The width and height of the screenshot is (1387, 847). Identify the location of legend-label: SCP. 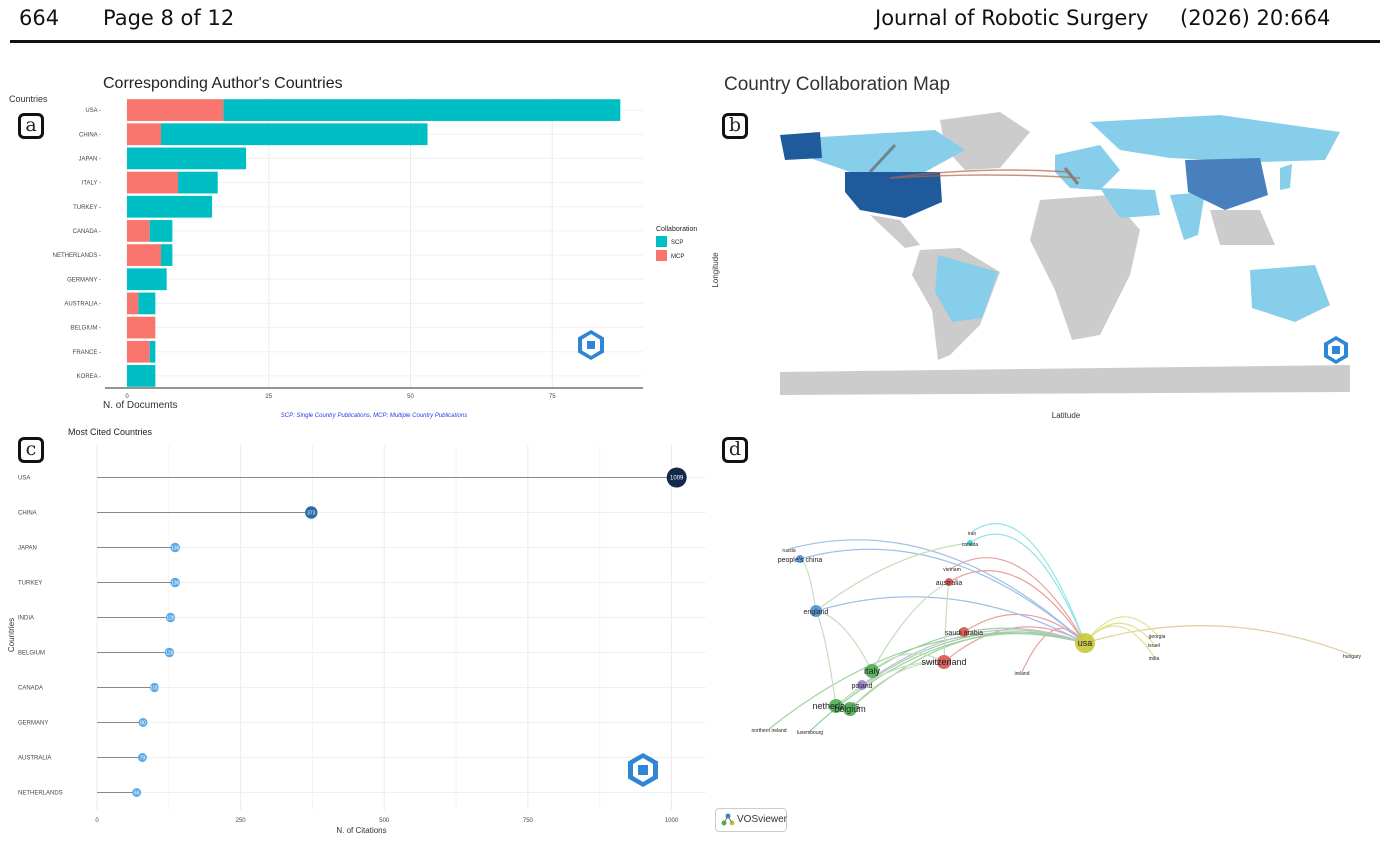
(677, 243).